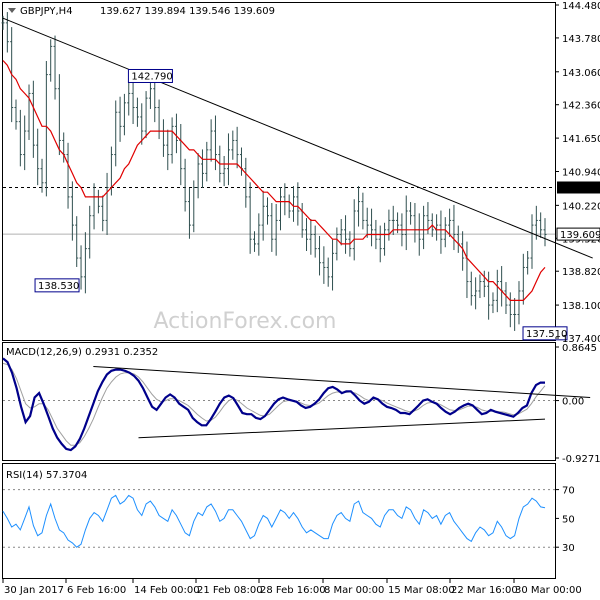  What do you see at coordinates (12, 10) in the screenshot?
I see `chevron-down-icon` at bounding box center [12, 10].